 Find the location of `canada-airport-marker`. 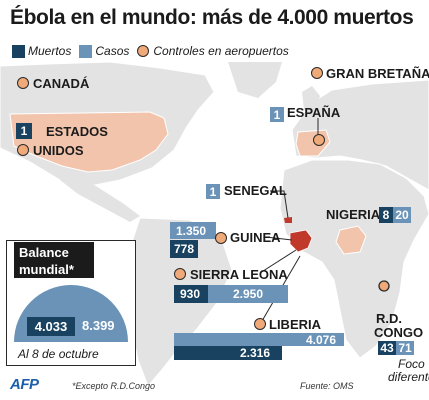

canada-airport-marker is located at coordinates (23, 83).